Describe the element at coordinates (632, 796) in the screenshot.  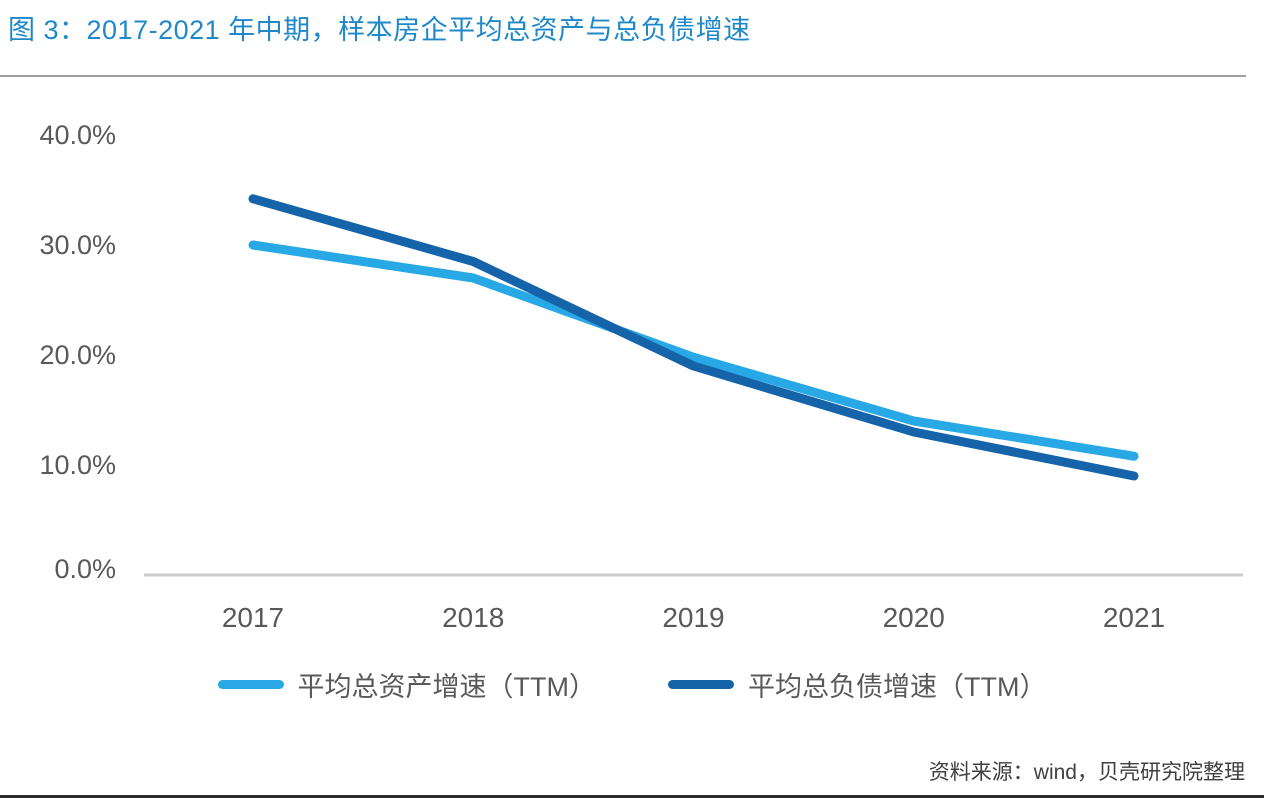
I see `page-bottom-border` at that location.